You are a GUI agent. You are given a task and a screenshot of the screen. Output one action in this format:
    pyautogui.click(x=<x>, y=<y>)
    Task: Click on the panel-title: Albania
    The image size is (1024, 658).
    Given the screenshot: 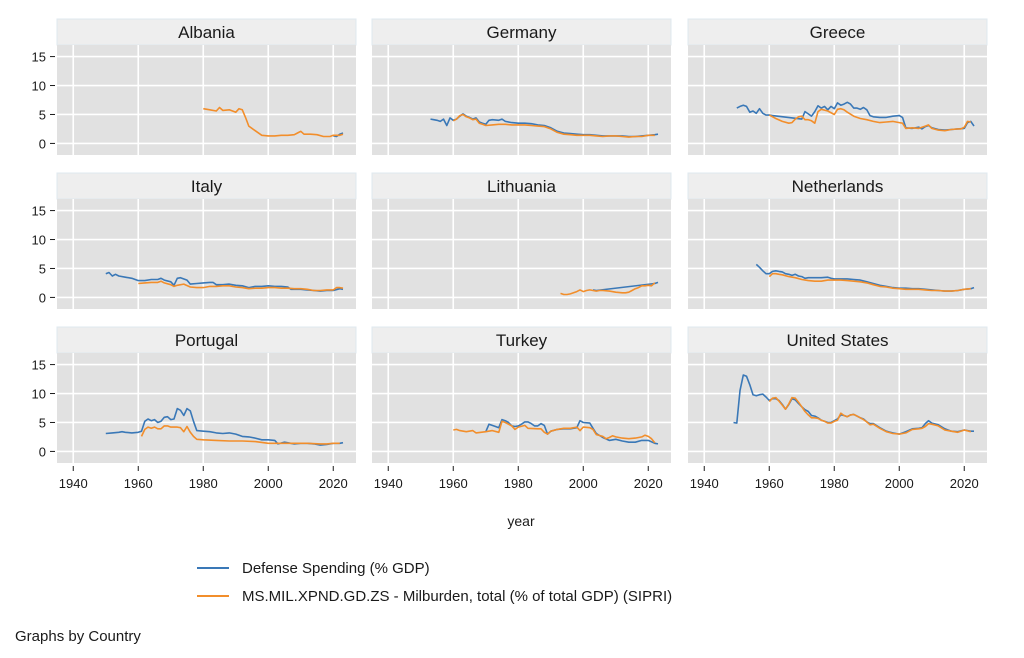 What is the action you would take?
    pyautogui.click(x=206, y=32)
    